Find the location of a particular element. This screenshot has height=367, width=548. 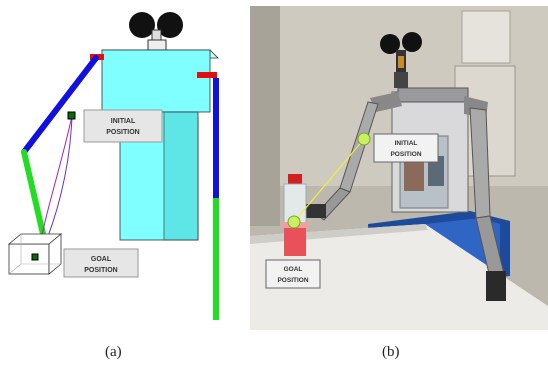

initial-position-sphere is located at coordinates (364, 139).